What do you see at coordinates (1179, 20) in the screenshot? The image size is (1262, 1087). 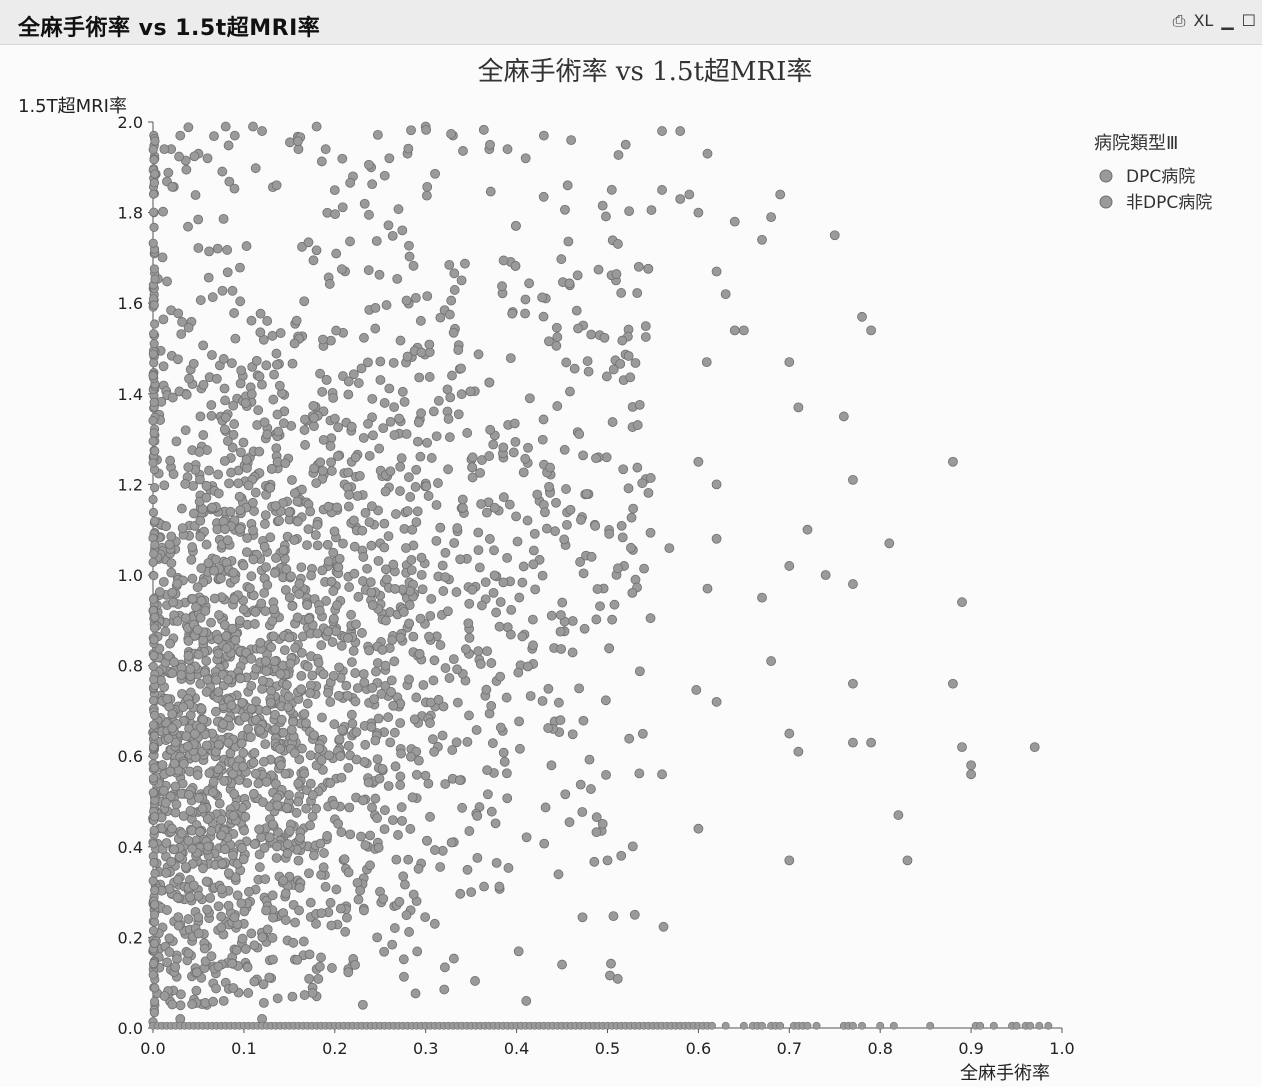 I see `print-icon: ⎙` at bounding box center [1179, 20].